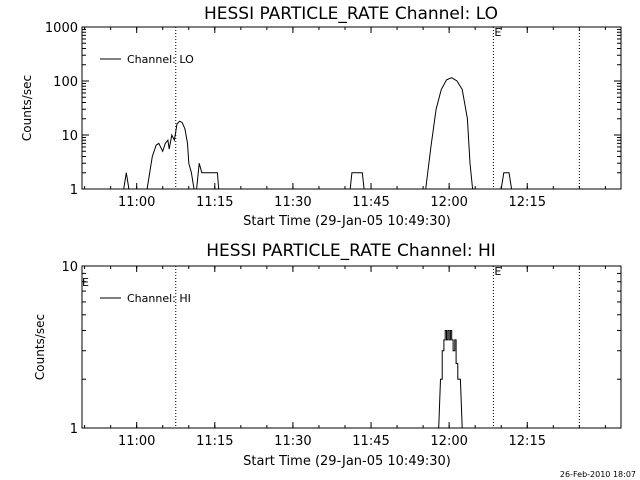  What do you see at coordinates (351, 14) in the screenshot?
I see `lo-chart-title: HESSI PARTICLE_RATE Channel: LO` at bounding box center [351, 14].